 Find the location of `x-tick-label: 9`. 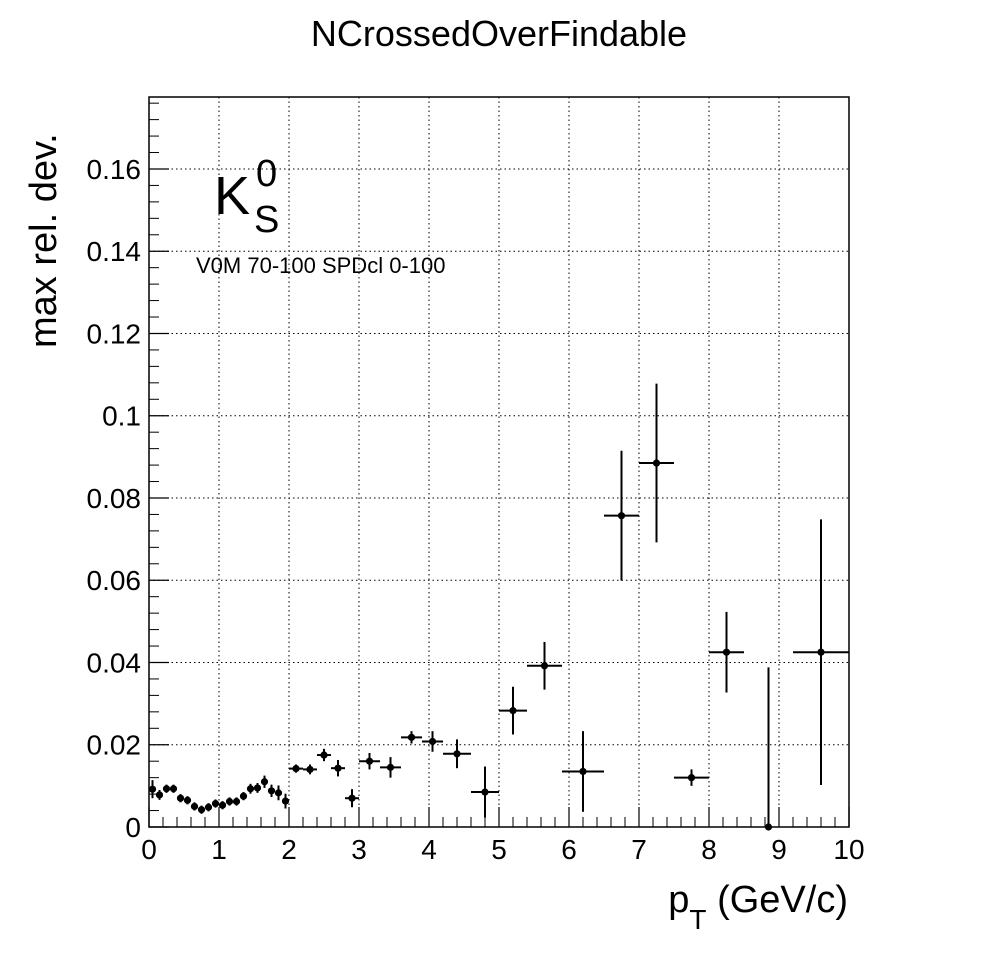

x-tick-label: 9 is located at coordinates (779, 849).